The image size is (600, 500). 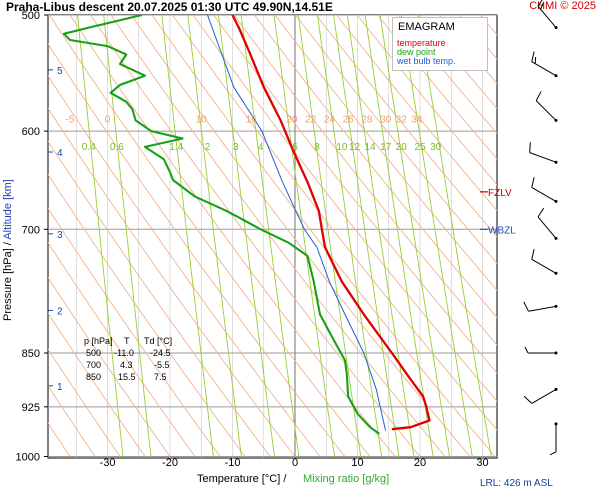 I want to click on mixing-ratio-label: 0.4, so click(x=89, y=147).